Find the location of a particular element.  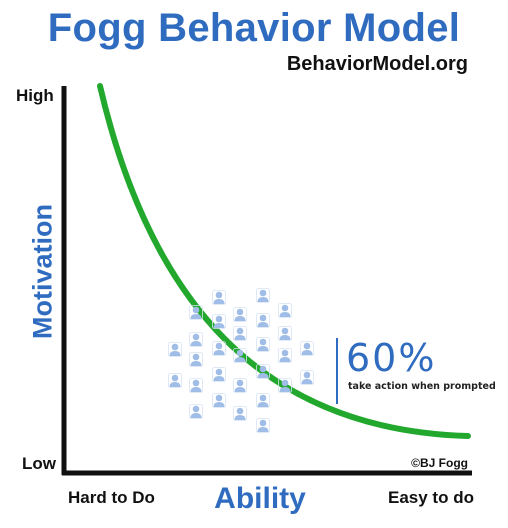

y-axis-high-label: High is located at coordinates (35, 95).